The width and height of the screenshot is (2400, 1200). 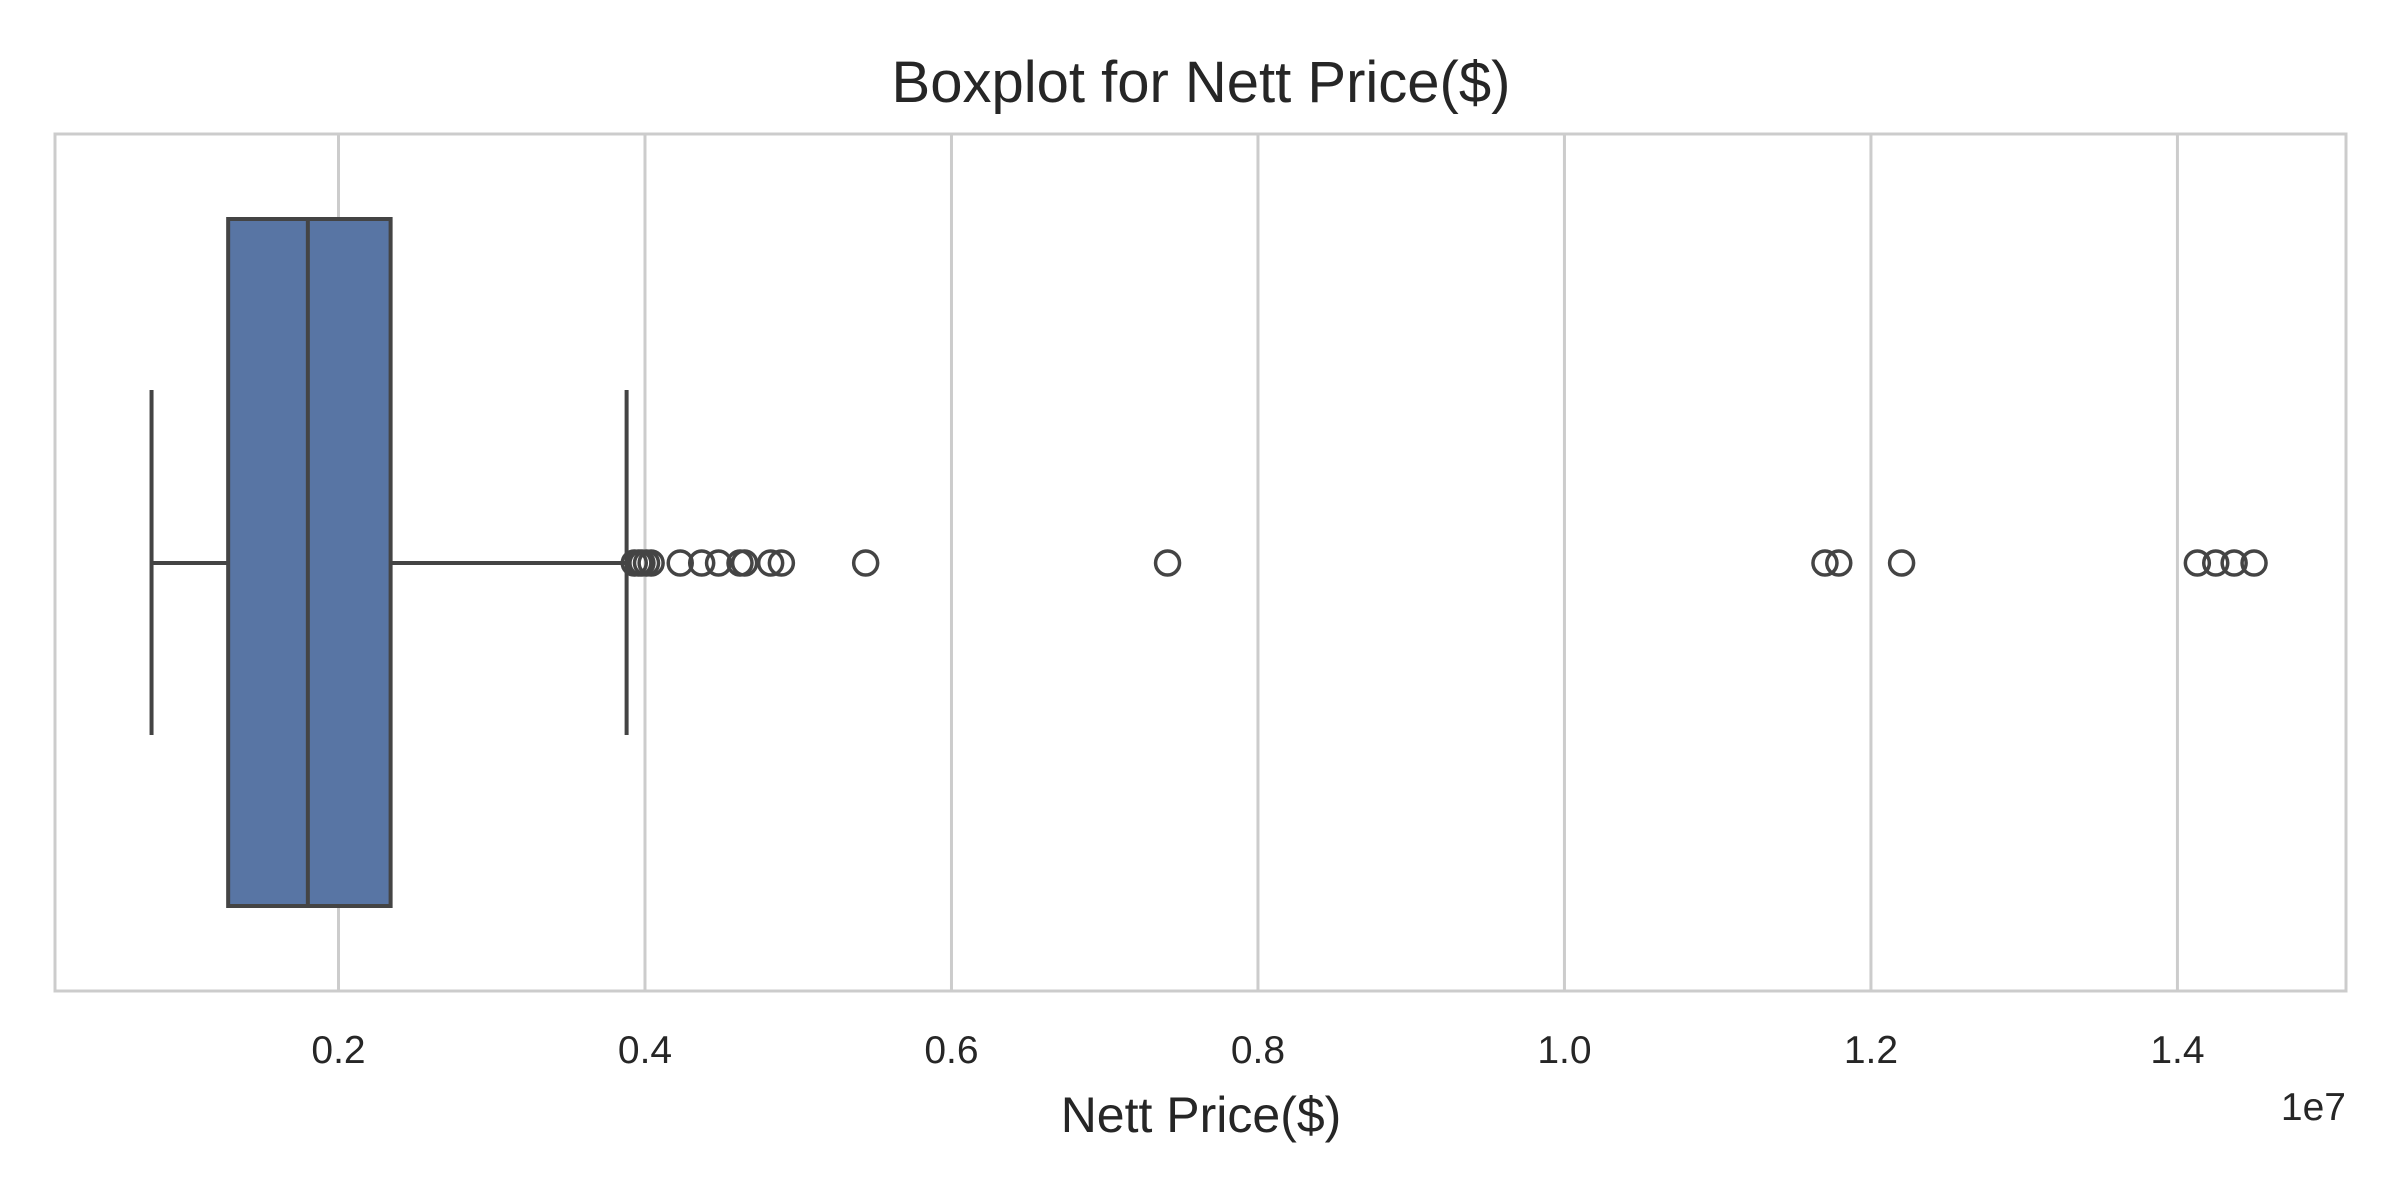 I want to click on x-tick-labels: 0.2 0.4 0.6 0.8 1.0 1.2 1.4, so click(x=1257, y=1050).